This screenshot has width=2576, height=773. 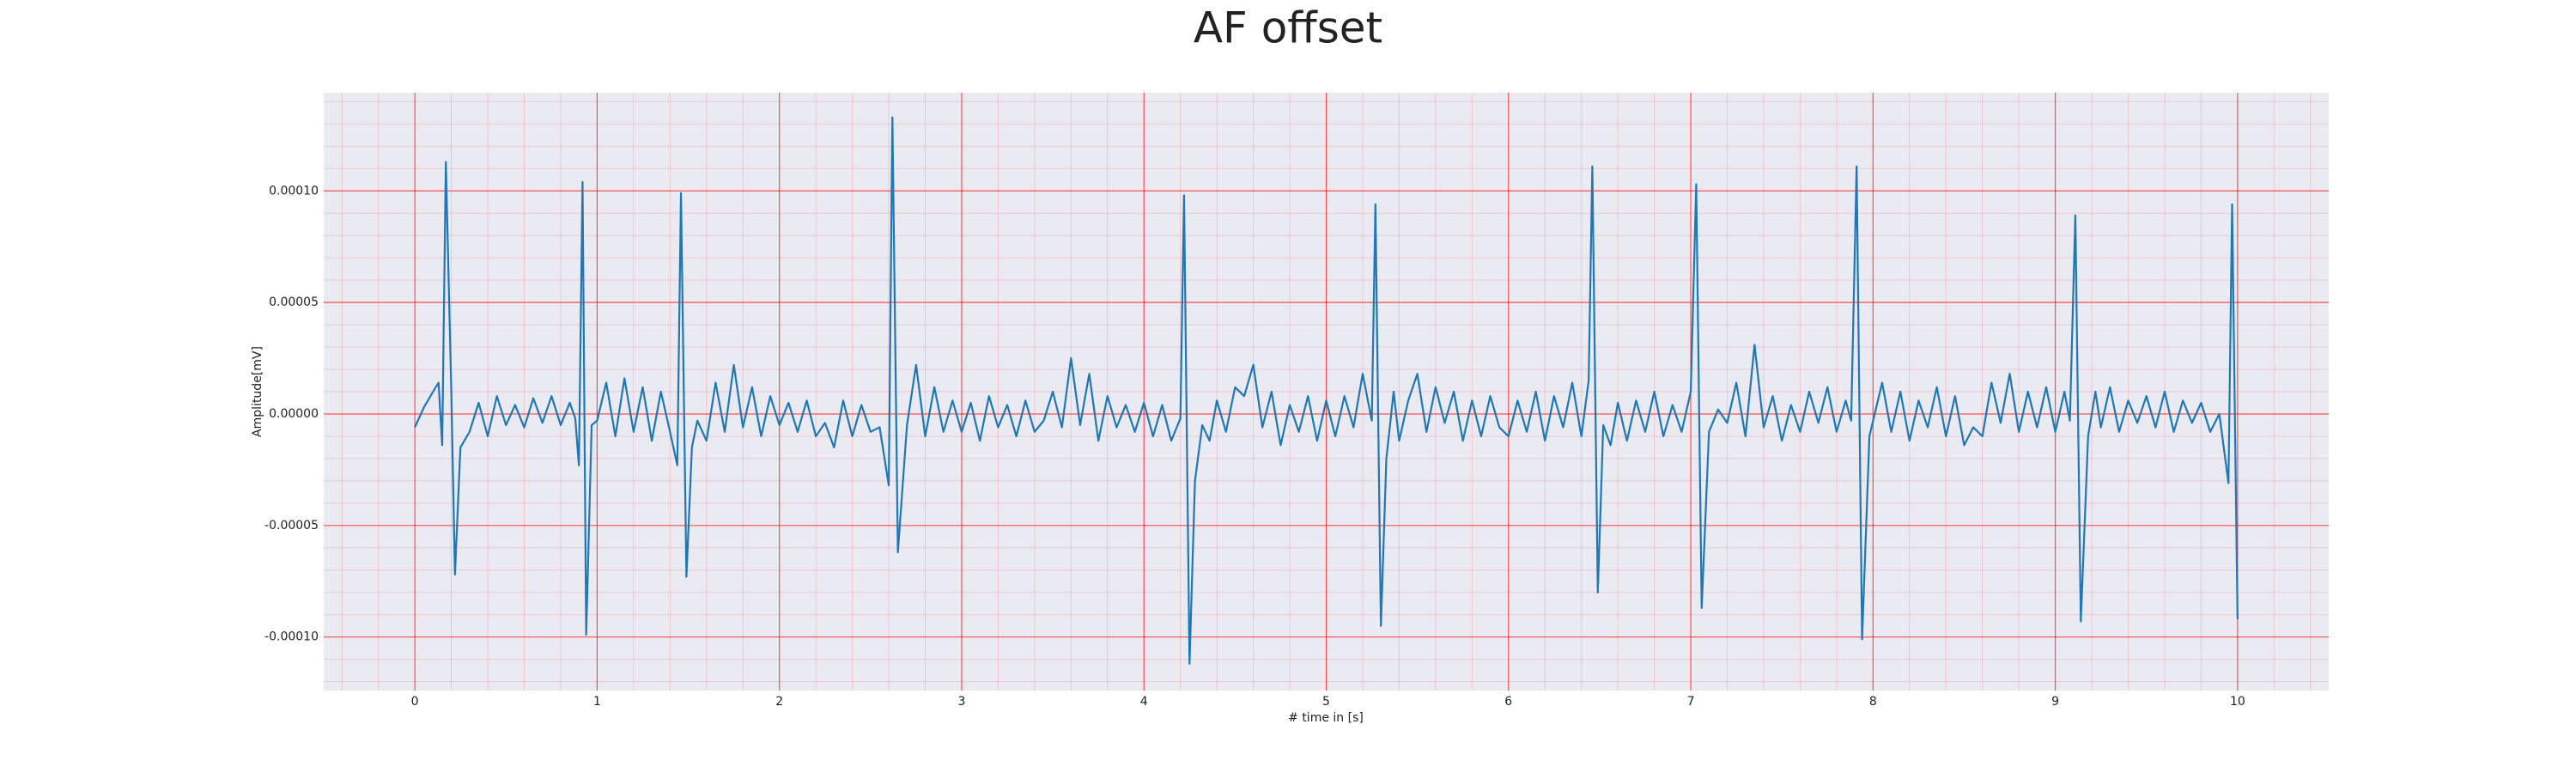 What do you see at coordinates (1326, 718) in the screenshot?
I see `x-axis-label: # time in [s]` at bounding box center [1326, 718].